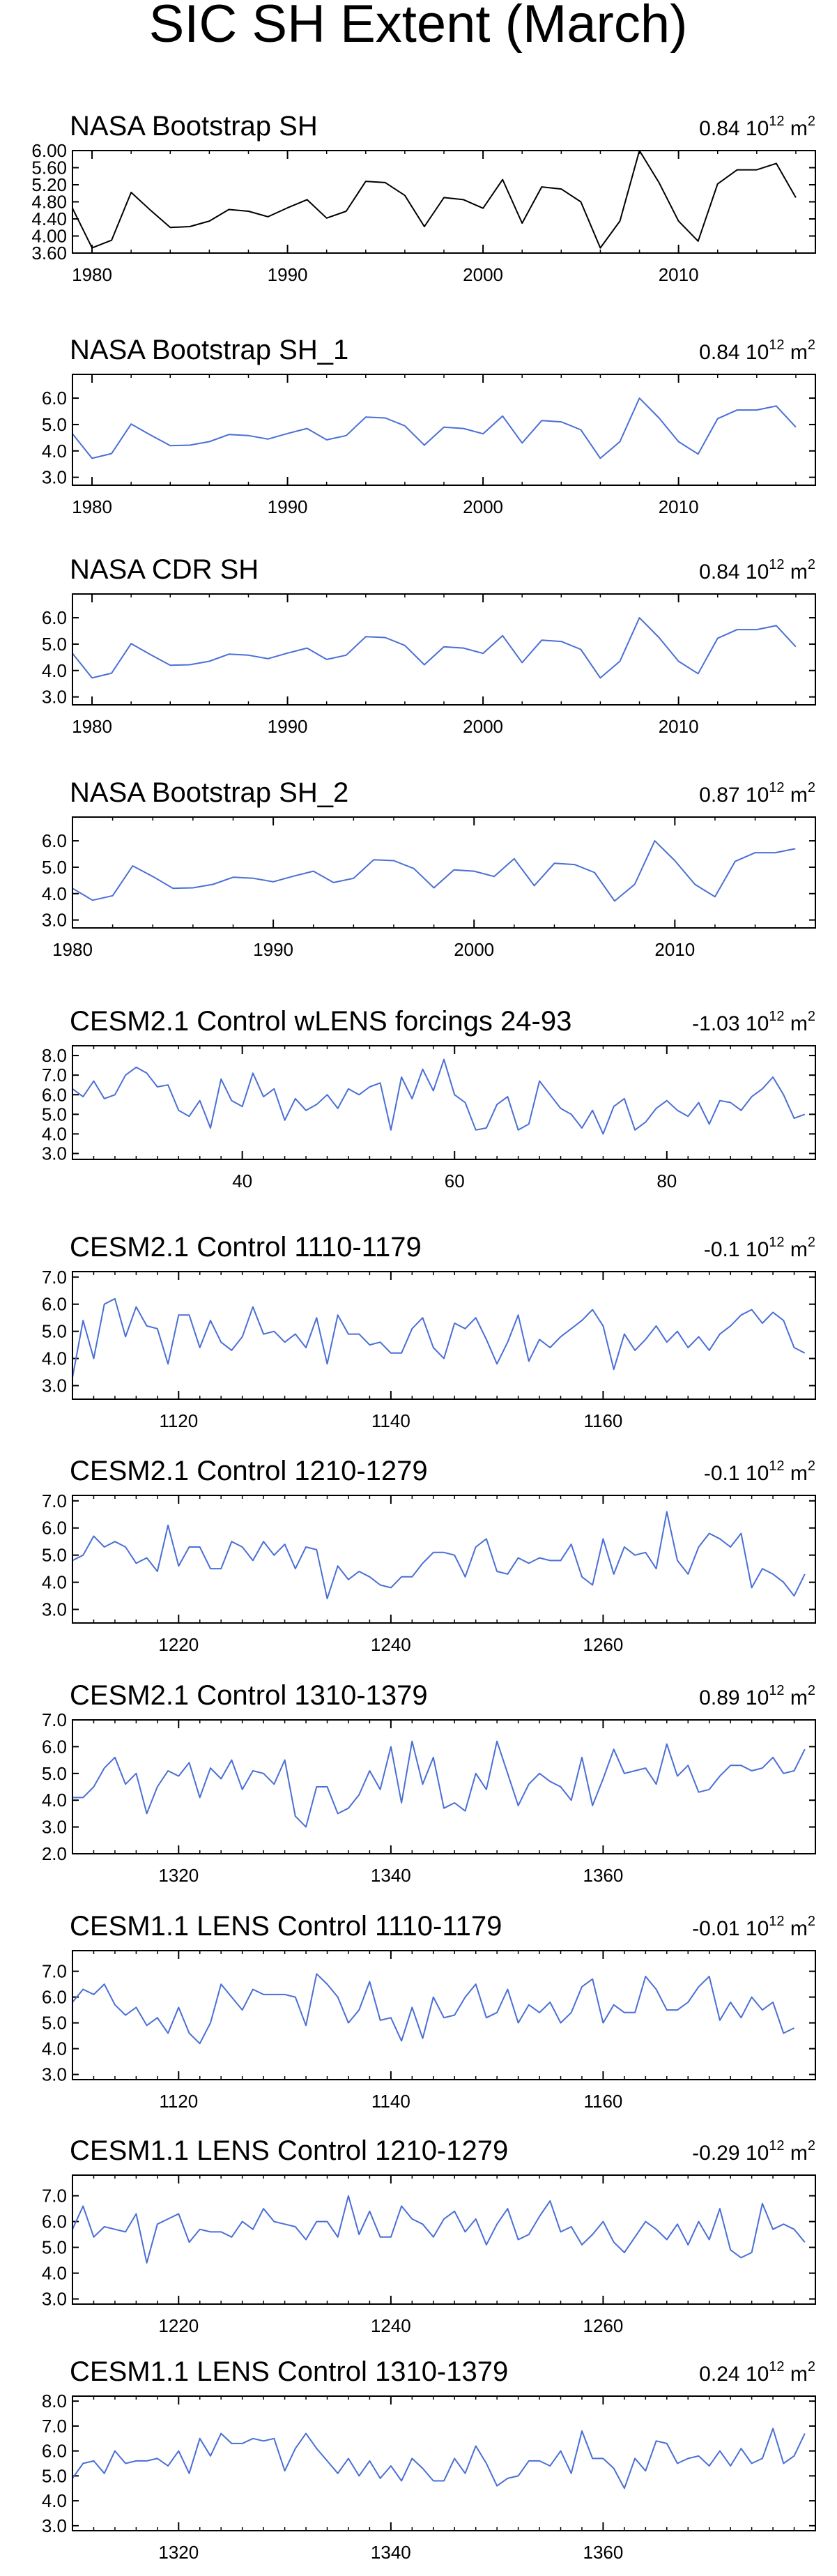 The height and width of the screenshot is (2576, 837). What do you see at coordinates (419, 27) in the screenshot?
I see `page-title: SIC SH Extent (March)` at bounding box center [419, 27].